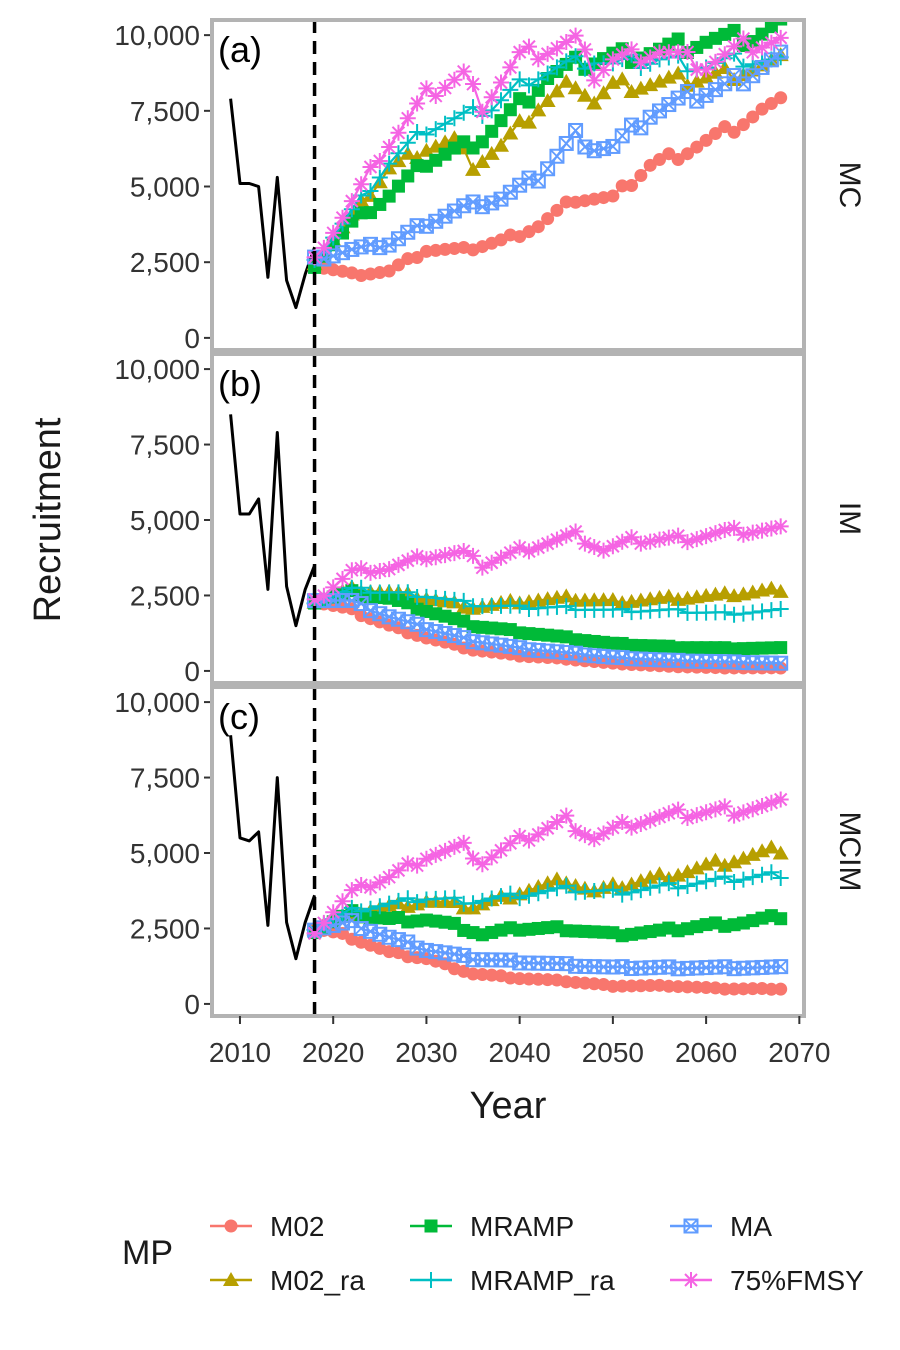 The image size is (900, 1350). Describe the element at coordinates (297, 1226) in the screenshot. I see `legend-label: M02` at that location.